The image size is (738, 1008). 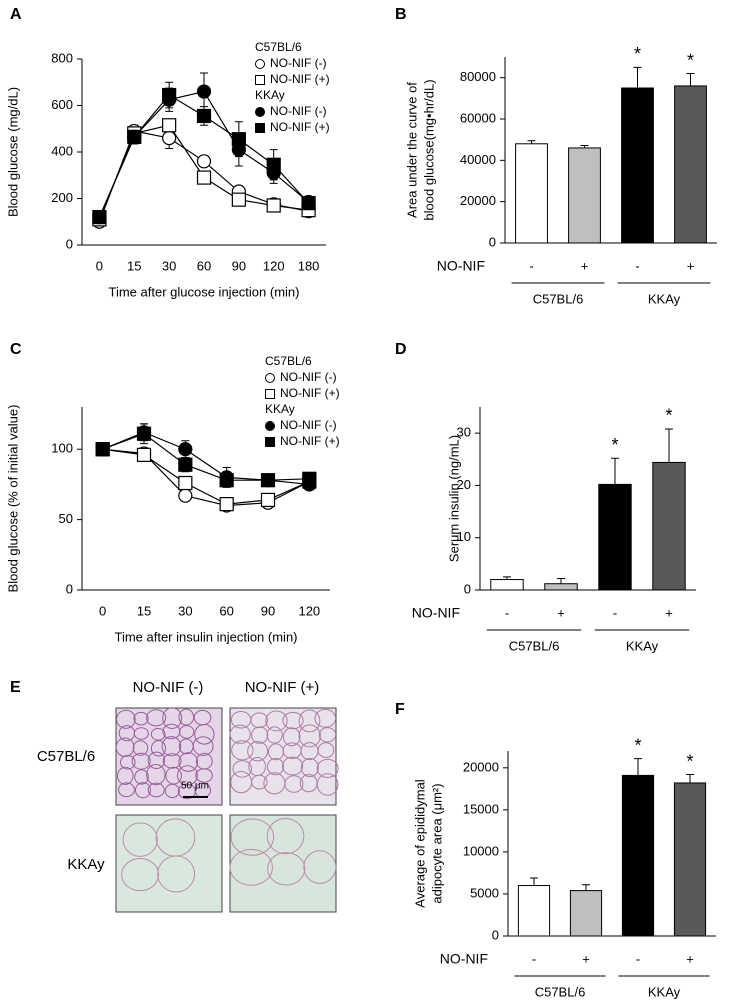 I want to click on micrographs, so click(x=227, y=810).